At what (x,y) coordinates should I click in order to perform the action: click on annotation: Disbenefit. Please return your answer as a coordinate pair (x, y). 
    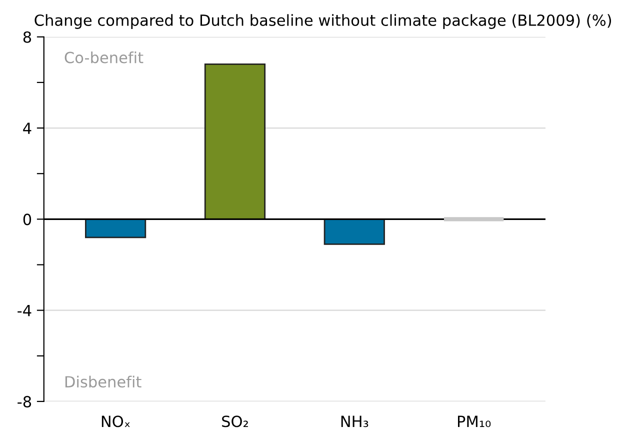
    Looking at the image, I should click on (103, 382).